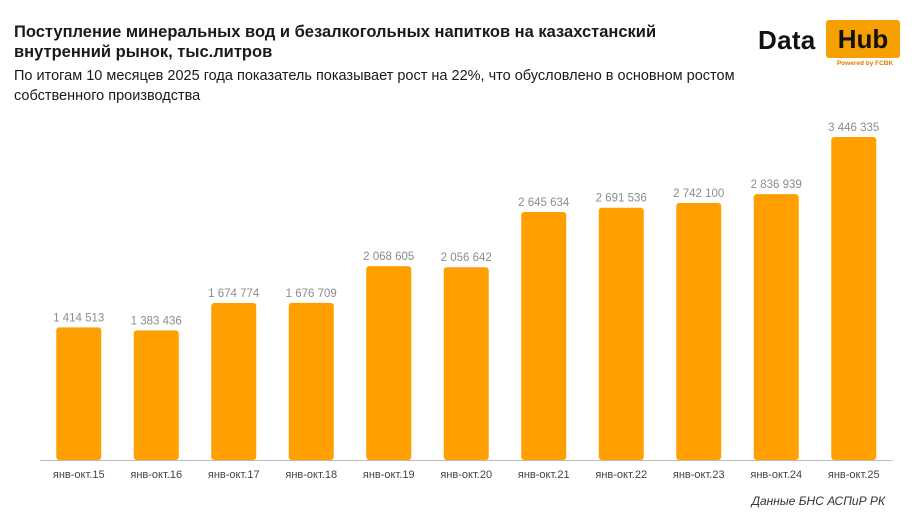 This screenshot has height=514, width=915. I want to click on category-tick-label: янв-окт.24, so click(776, 475).